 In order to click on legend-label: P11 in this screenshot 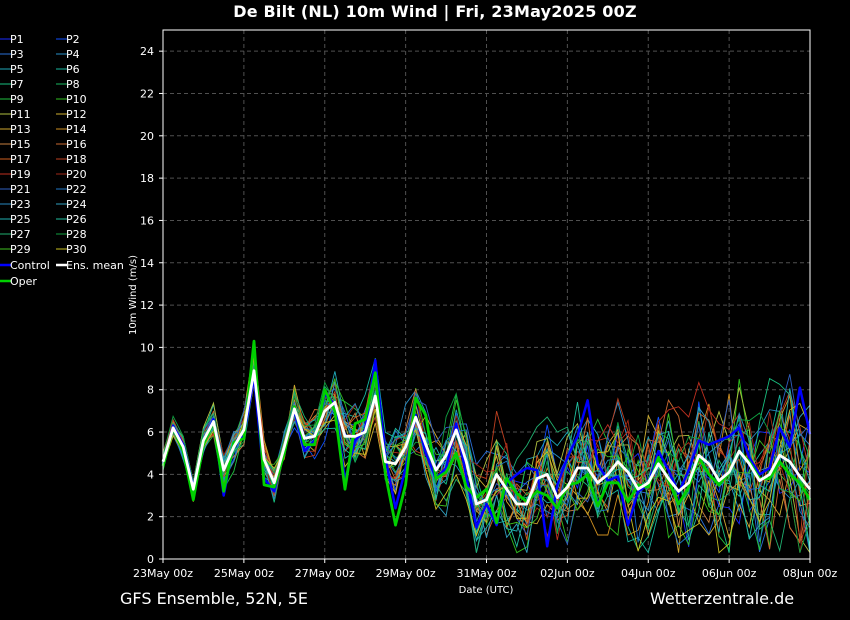, I will do `click(20, 114)`.